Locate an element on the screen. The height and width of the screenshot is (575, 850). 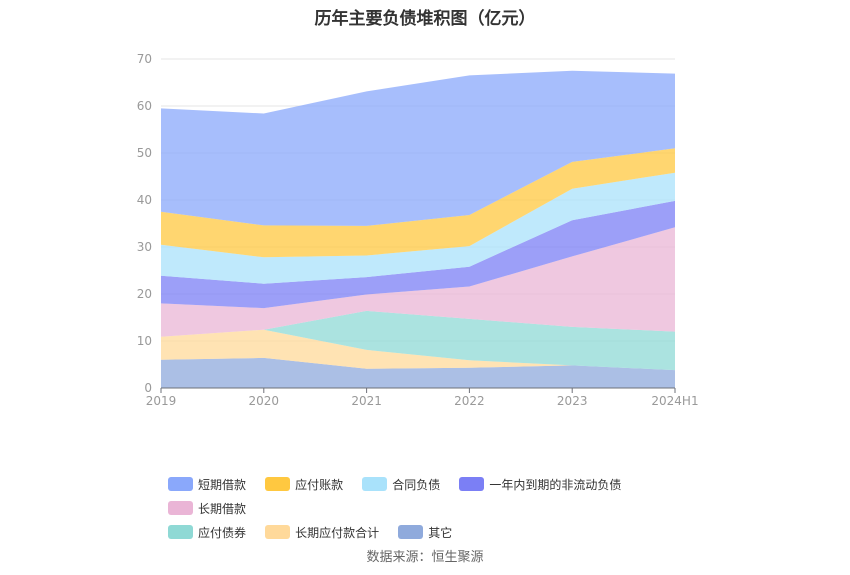
y-tick-label: 50 is located at coordinates (144, 153).